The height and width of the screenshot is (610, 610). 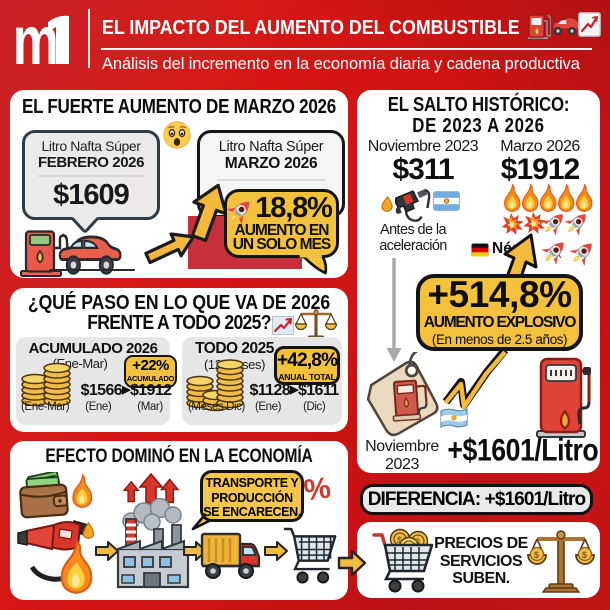 I want to click on svg-text: m, so click(x=36, y=39).